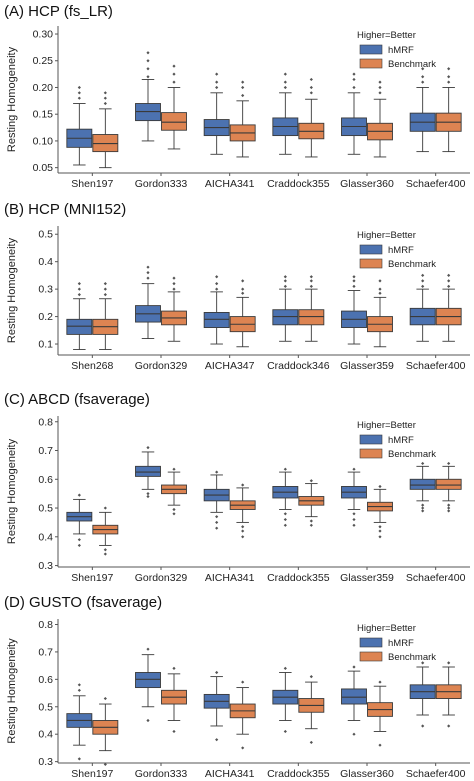  I want to click on box-hmrf-glasser360, so click(354, 113).